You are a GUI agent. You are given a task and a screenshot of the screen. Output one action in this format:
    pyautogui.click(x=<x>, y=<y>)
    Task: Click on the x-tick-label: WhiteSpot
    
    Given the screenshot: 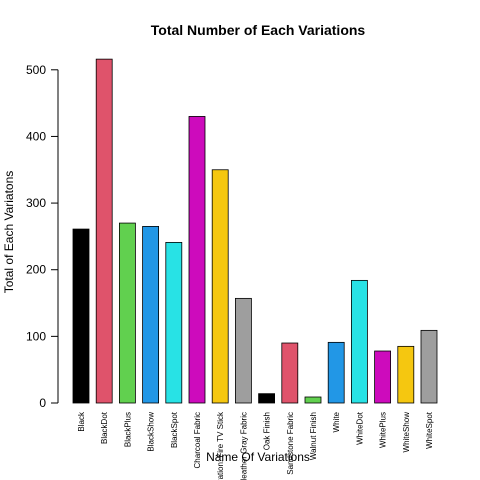 What is the action you would take?
    pyautogui.click(x=429, y=430)
    